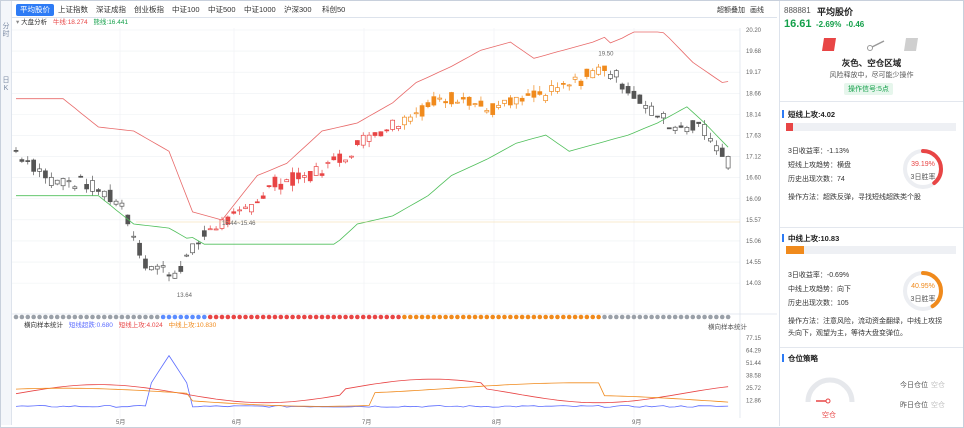 The width and height of the screenshot is (964, 428). I want to click on legend-bear-line: 熊线:16.441, so click(111, 22).